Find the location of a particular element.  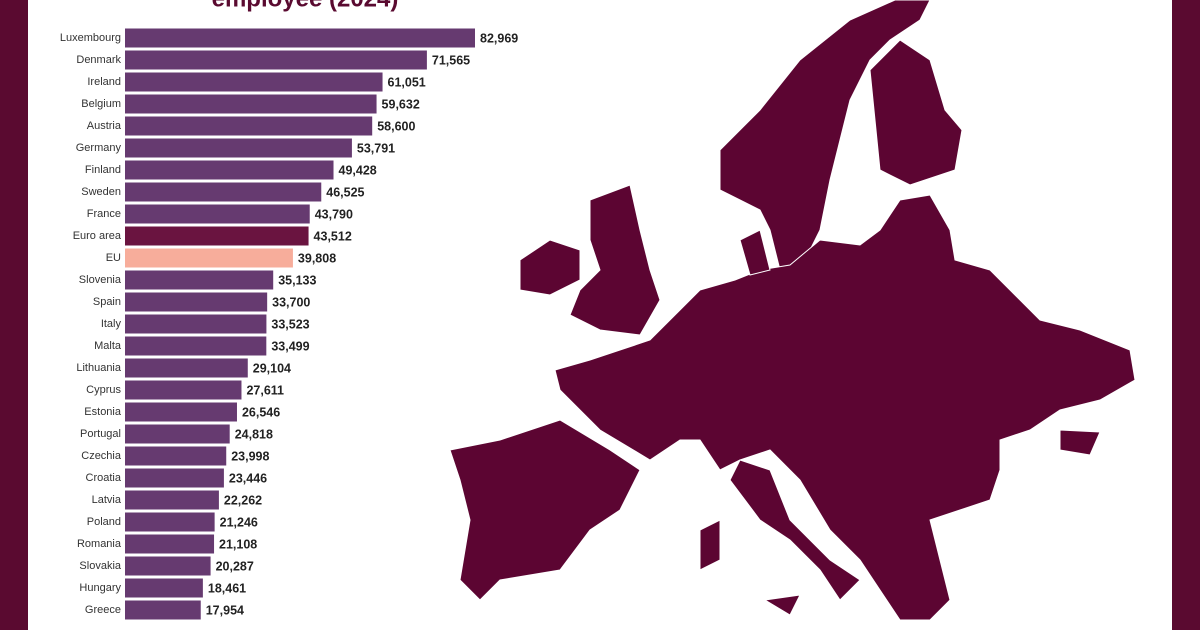

category-label: Sweden is located at coordinates (101, 192).